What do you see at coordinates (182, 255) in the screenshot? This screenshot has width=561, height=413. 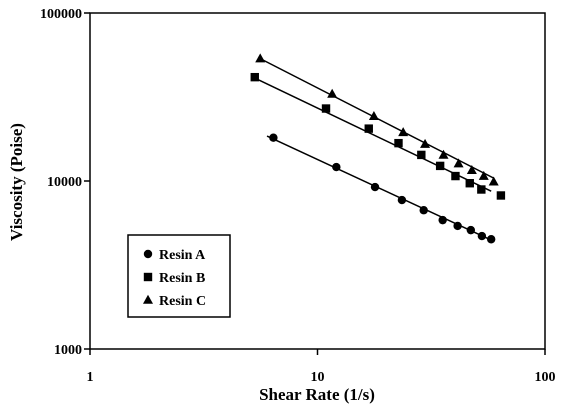 I see `legend-label-resin-a: Resin A` at bounding box center [182, 255].